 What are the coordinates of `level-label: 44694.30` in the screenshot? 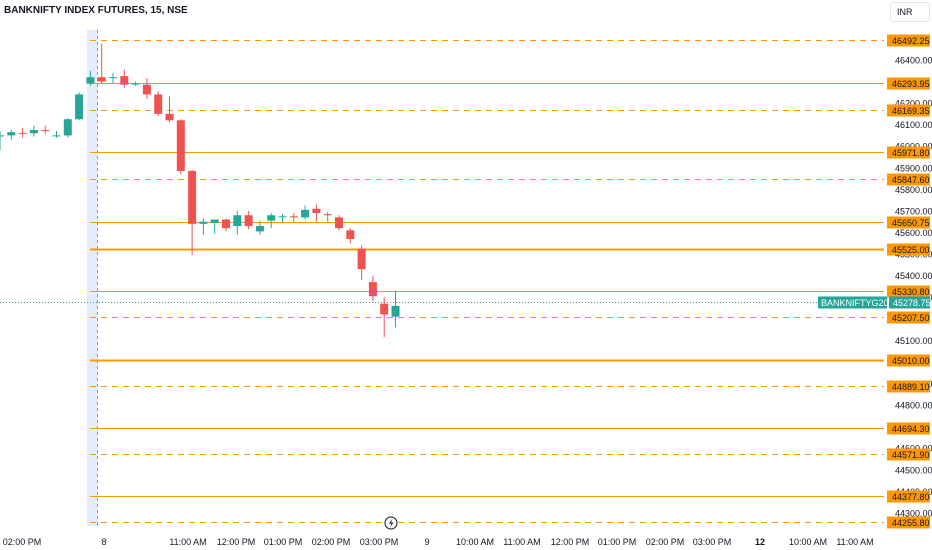 It's located at (911, 429).